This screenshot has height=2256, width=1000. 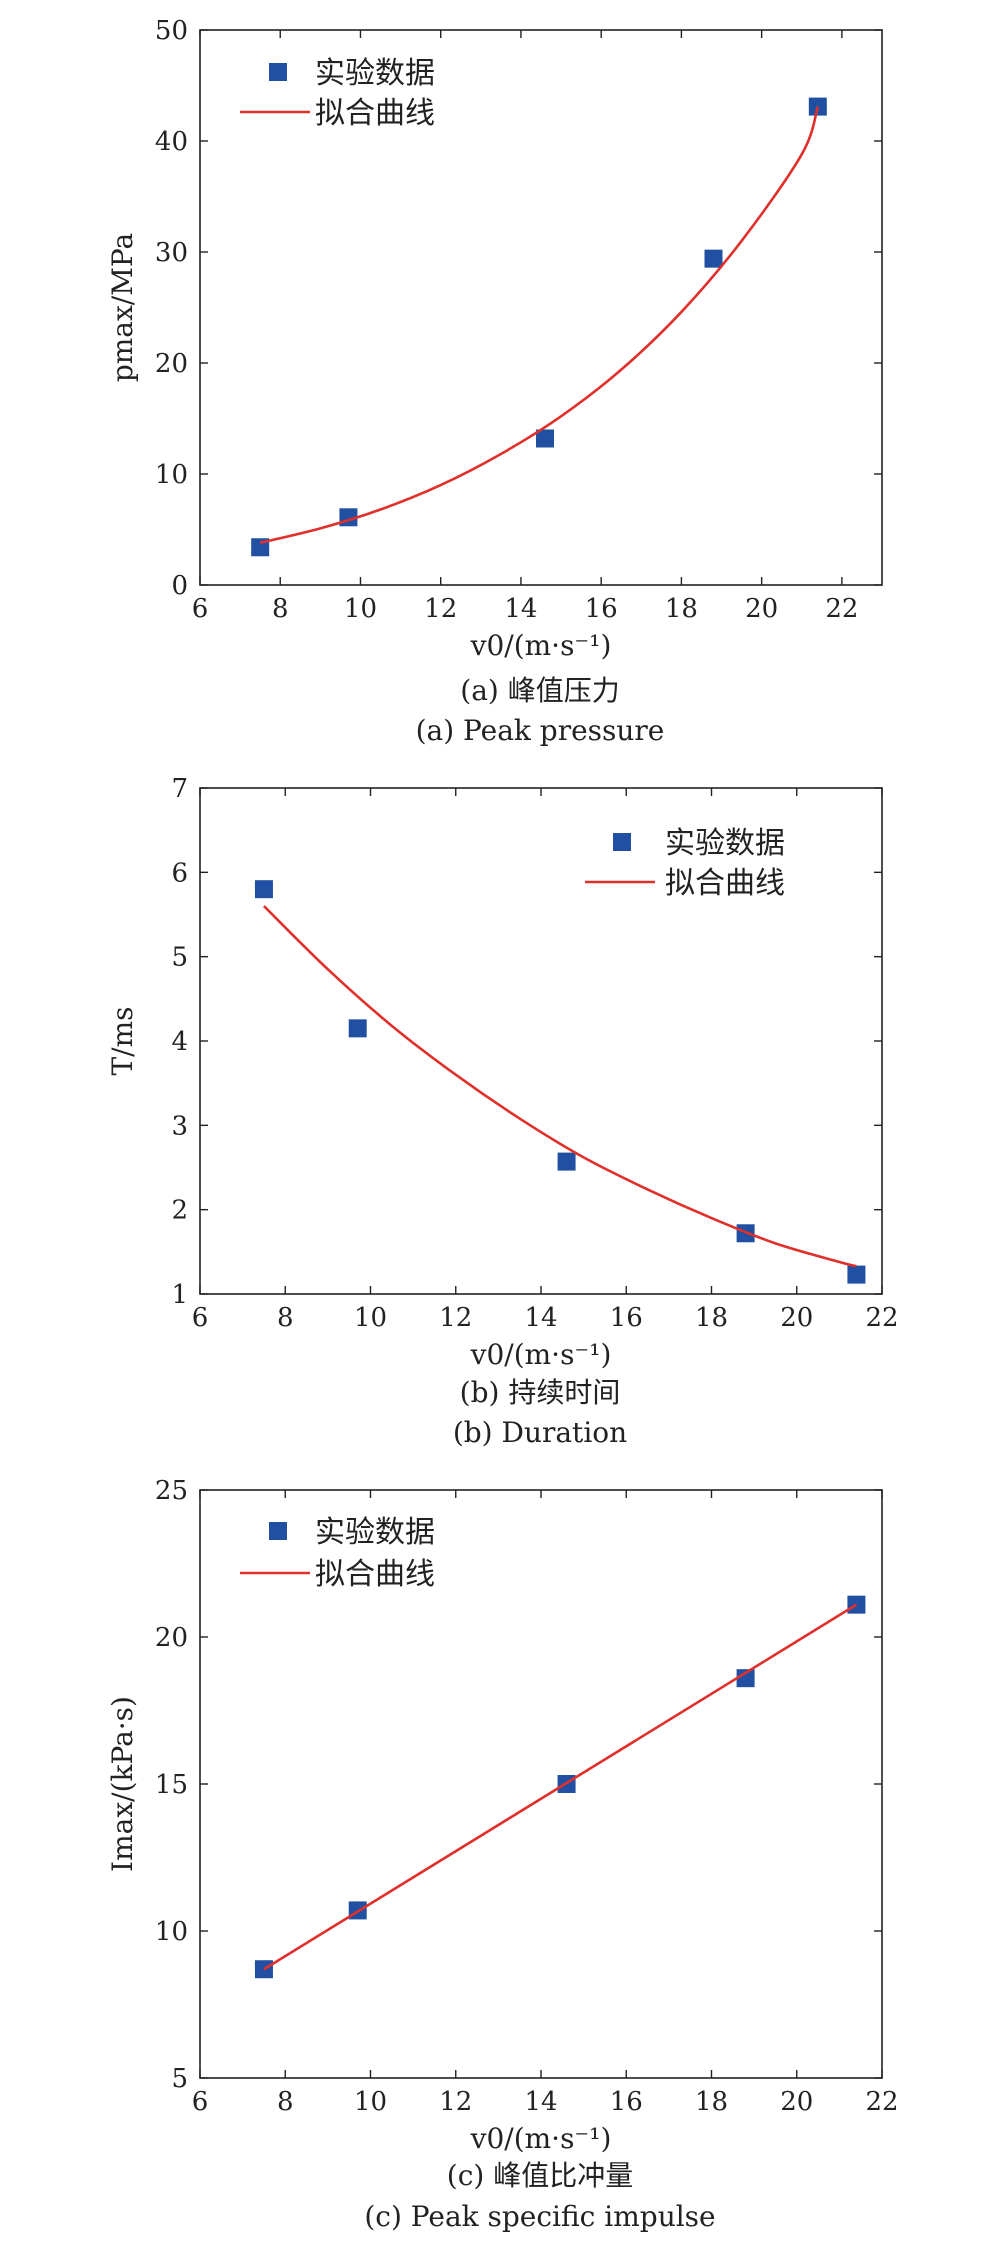 I want to click on y-tick-label: 30, so click(x=171, y=253).